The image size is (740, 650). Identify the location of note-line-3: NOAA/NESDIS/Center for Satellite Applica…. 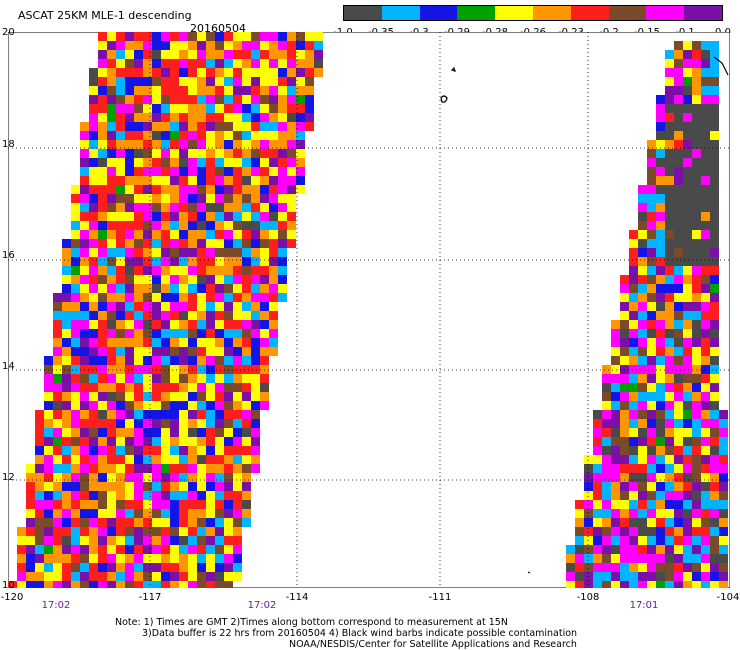
(433, 644).